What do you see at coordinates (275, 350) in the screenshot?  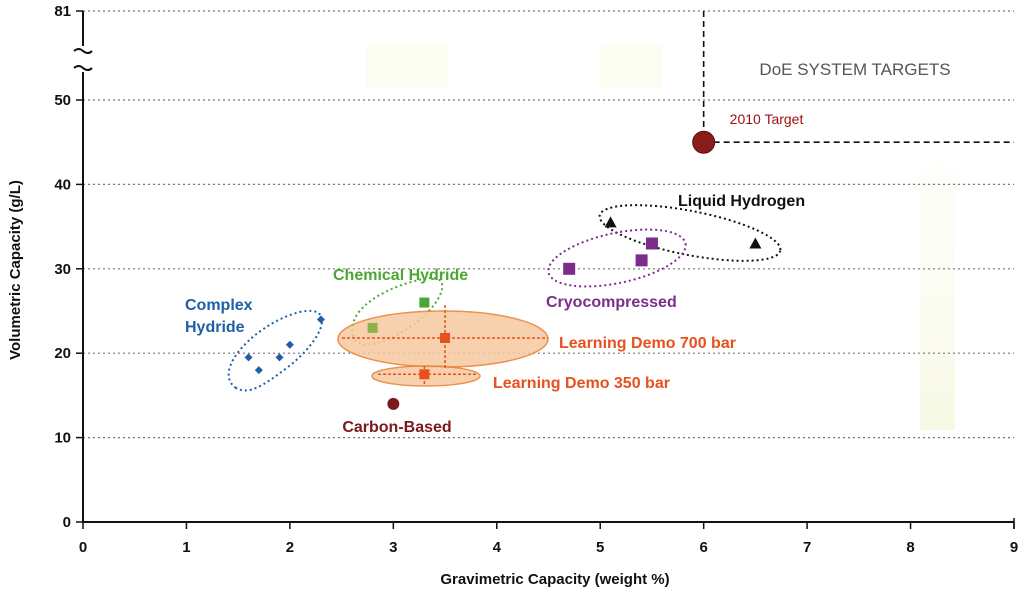 I see `complex-hydride-region` at bounding box center [275, 350].